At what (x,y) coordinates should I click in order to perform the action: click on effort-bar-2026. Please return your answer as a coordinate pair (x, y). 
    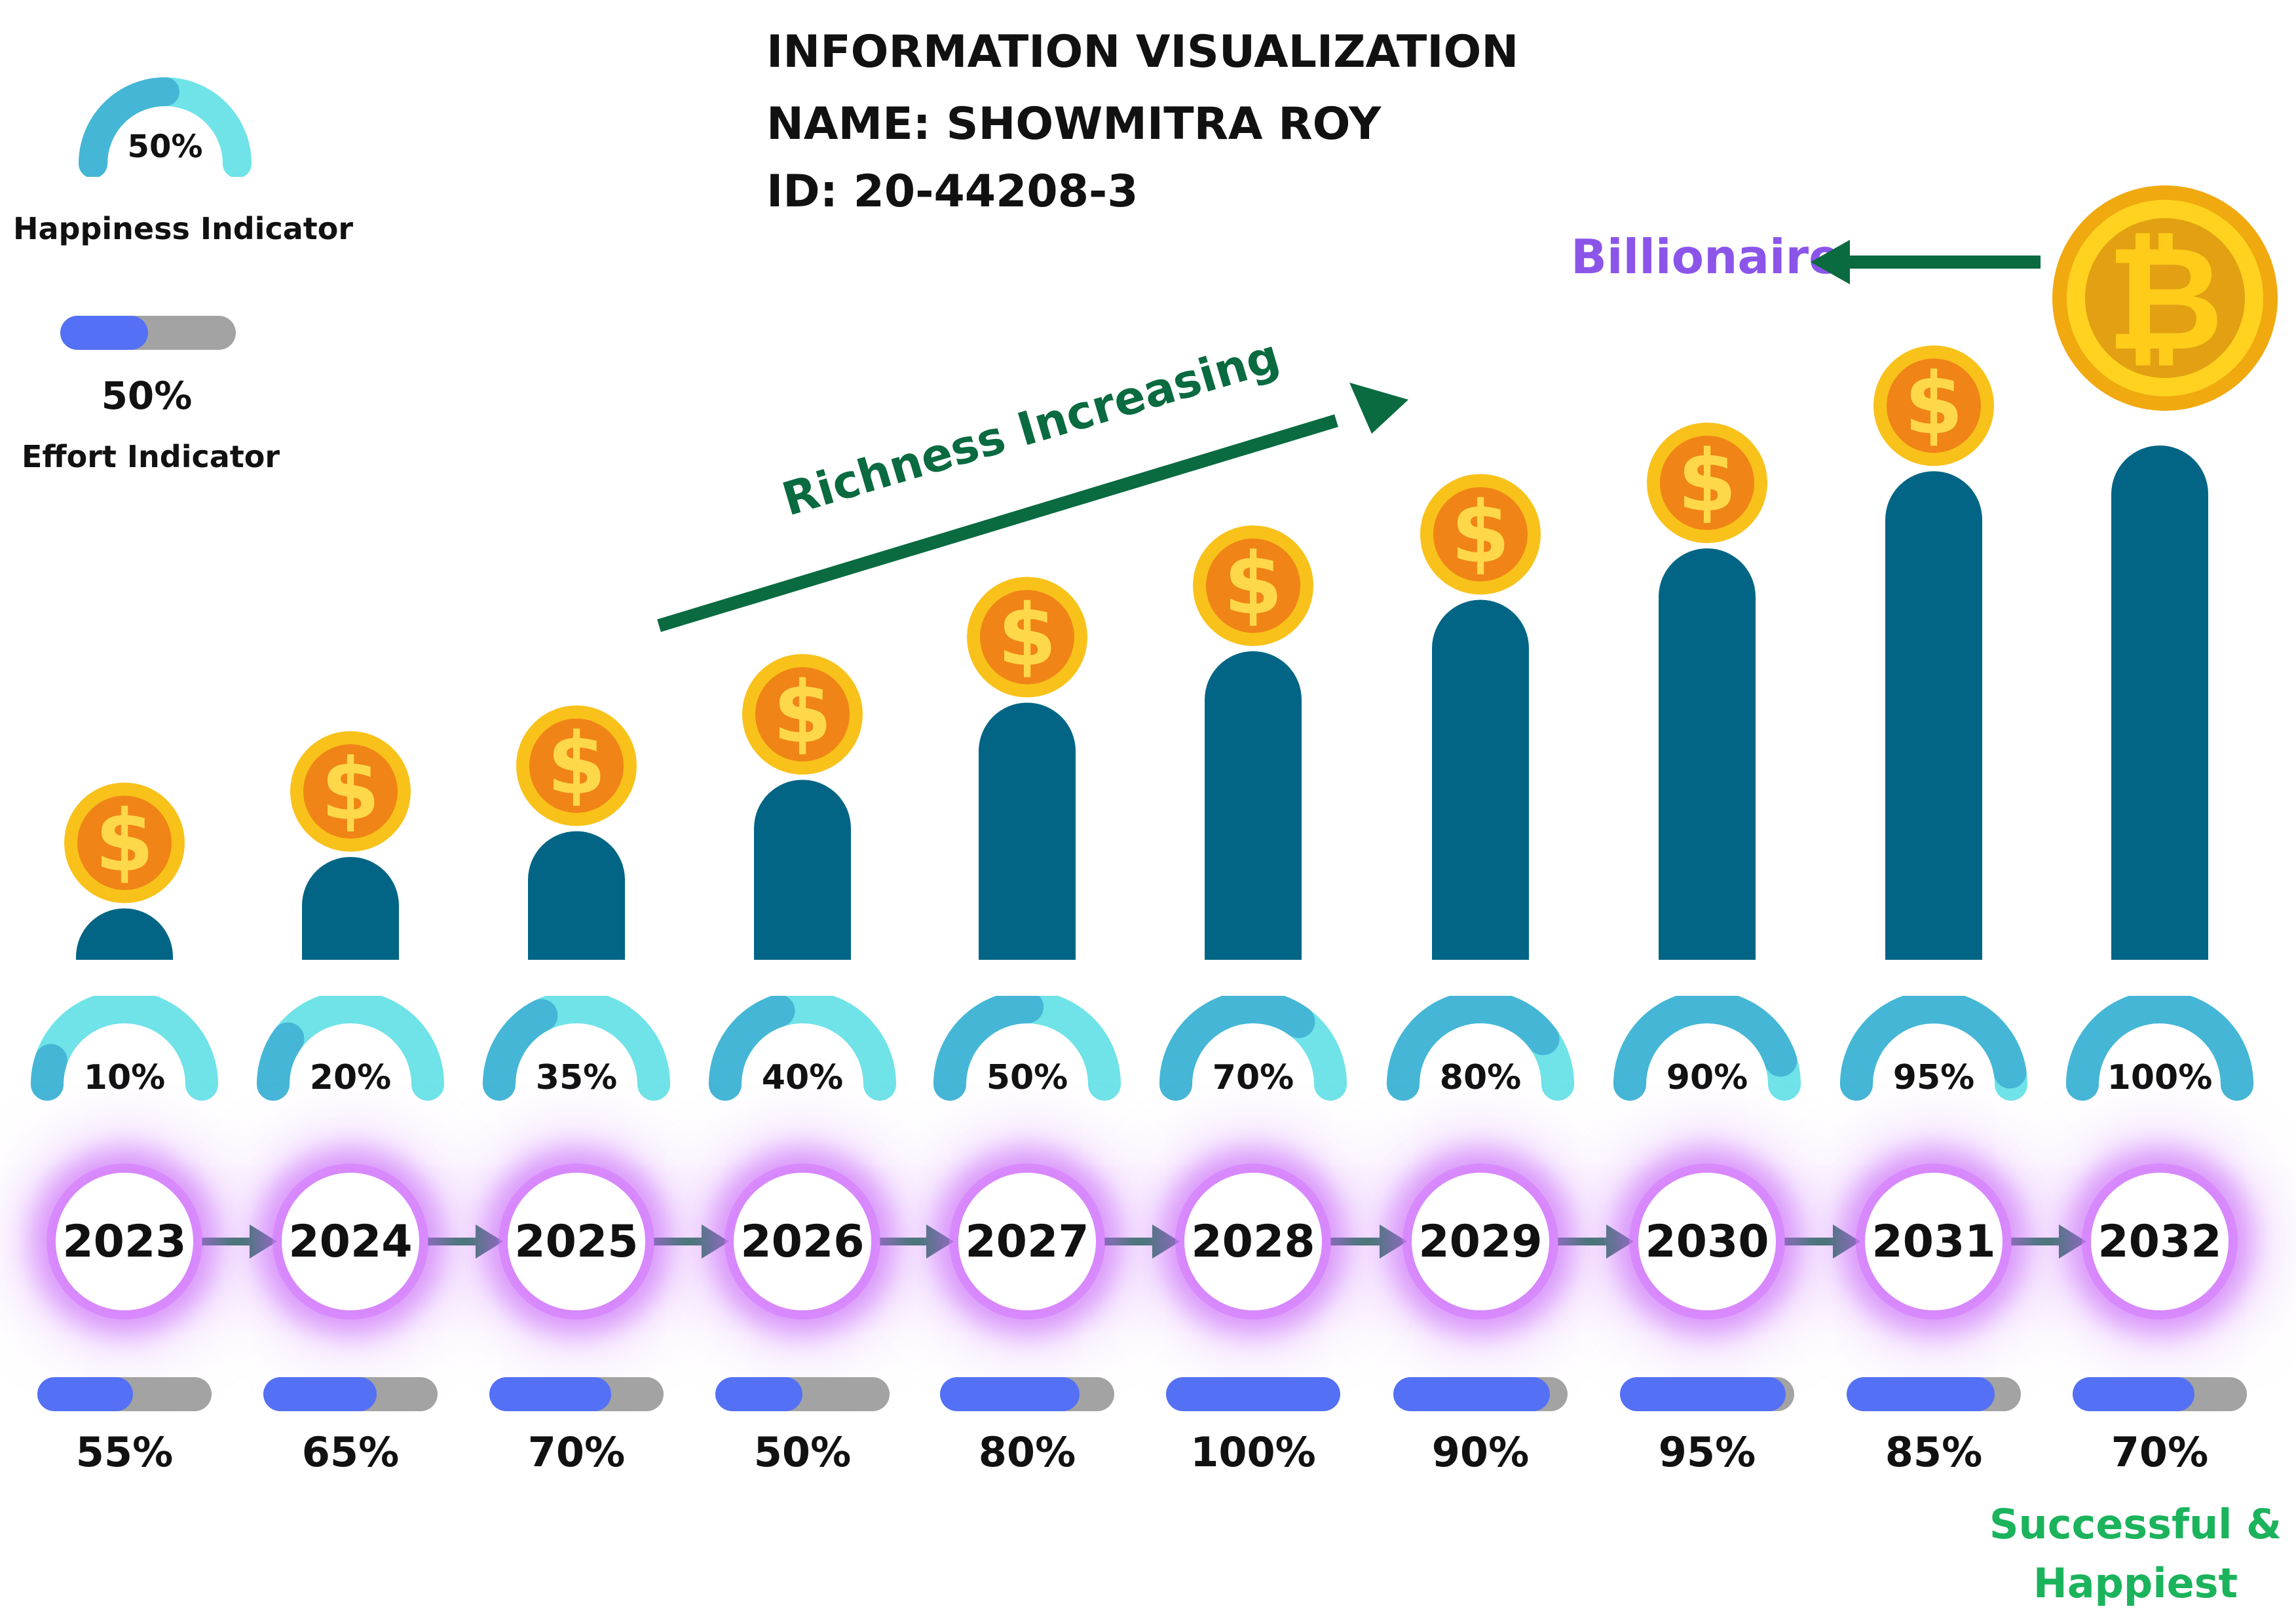
    Looking at the image, I should click on (802, 1394).